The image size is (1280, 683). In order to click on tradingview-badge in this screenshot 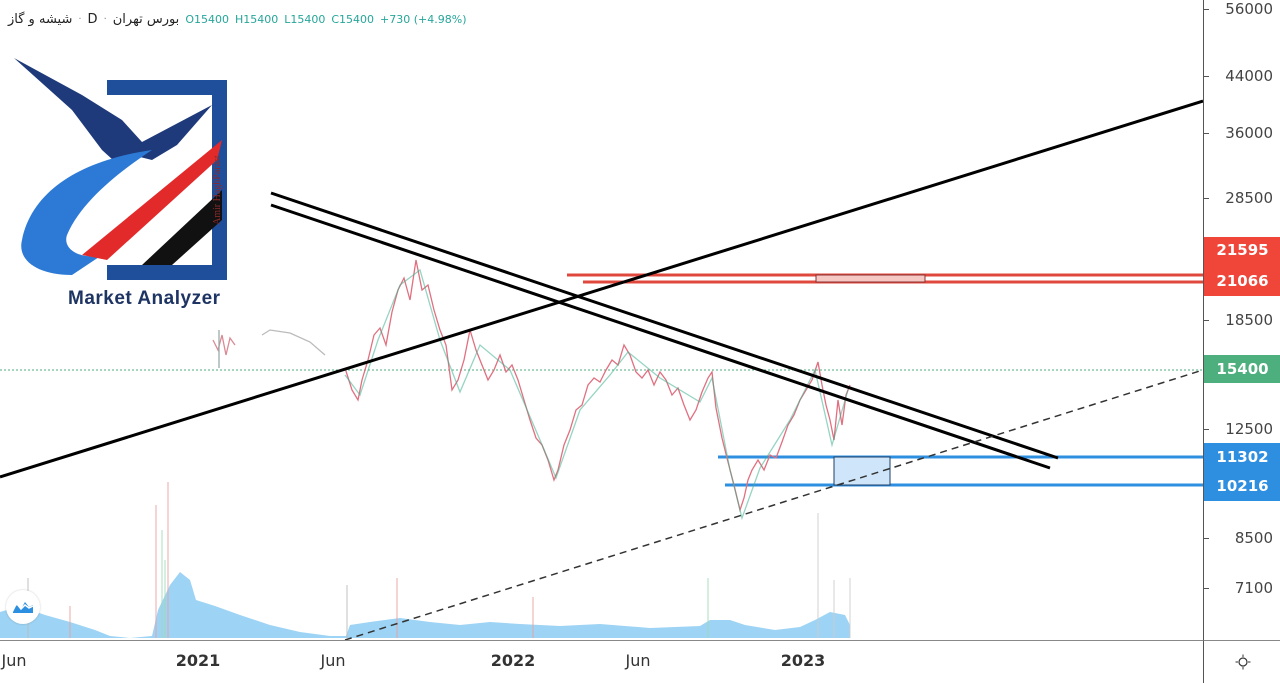, I will do `click(23, 607)`.